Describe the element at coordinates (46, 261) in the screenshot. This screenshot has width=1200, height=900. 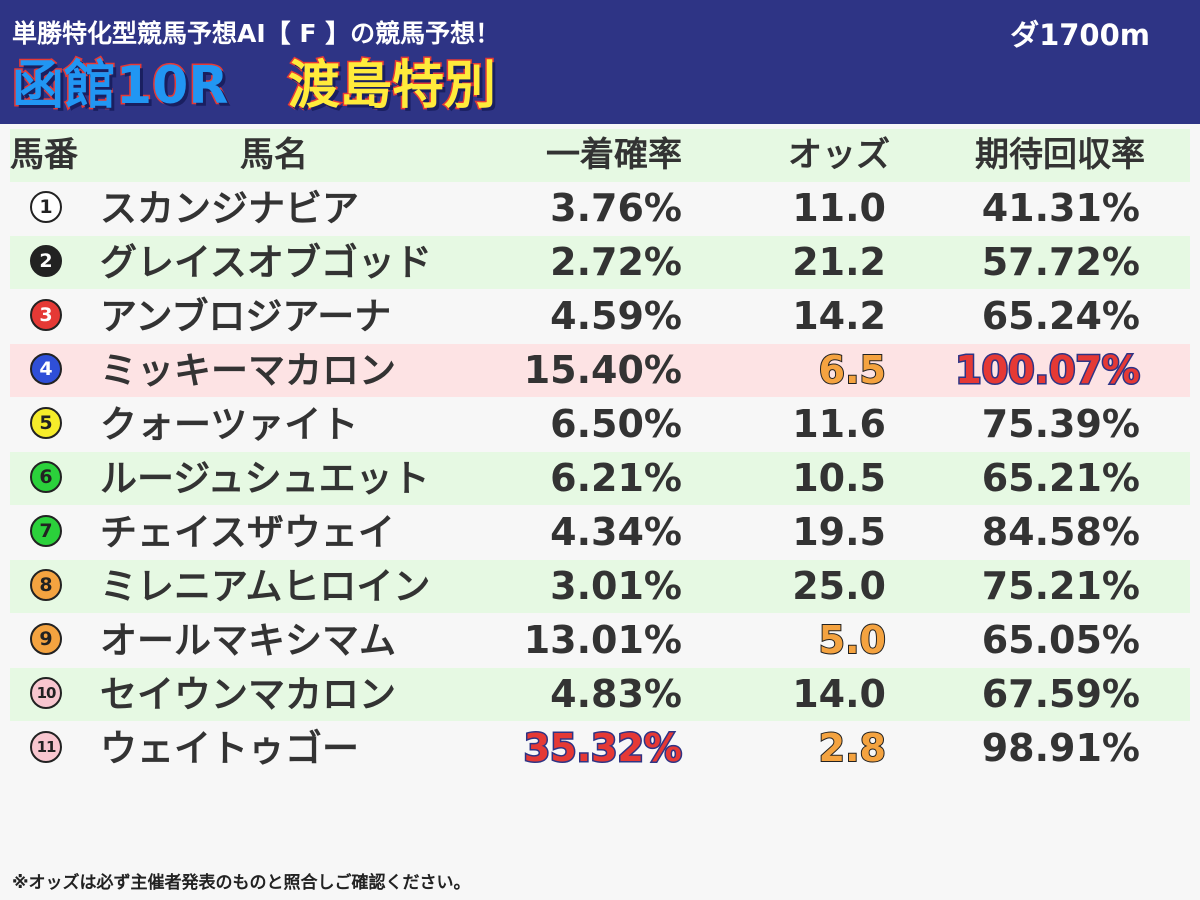
I see `horse-number-badge: 2` at that location.